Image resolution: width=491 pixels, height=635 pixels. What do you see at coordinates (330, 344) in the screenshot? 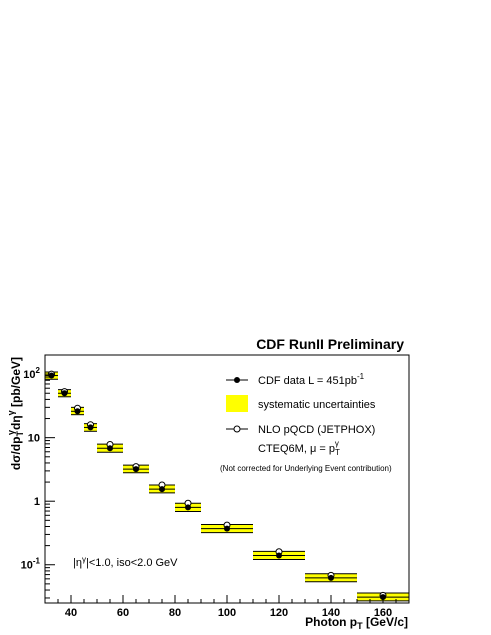
I see `chart-title: CDF RunII Preliminary` at bounding box center [330, 344].